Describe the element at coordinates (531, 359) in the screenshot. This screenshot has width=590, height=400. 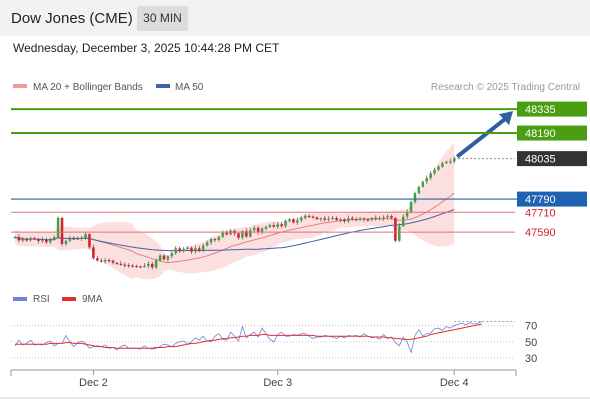
I see `rsi-tick-label: 30` at that location.